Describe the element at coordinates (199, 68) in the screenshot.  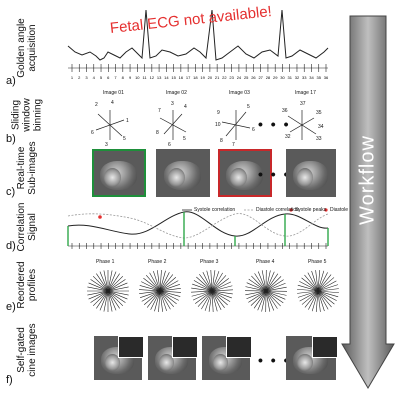
I see `acquisition-ticks` at that location.